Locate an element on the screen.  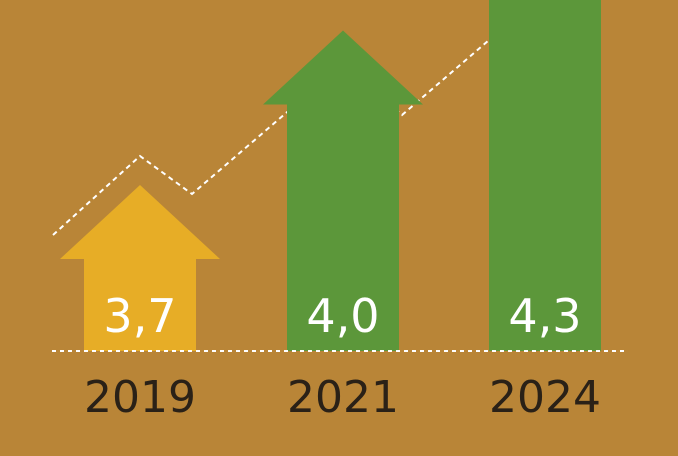
value-label-2019: 3,7 is located at coordinates (139, 316).